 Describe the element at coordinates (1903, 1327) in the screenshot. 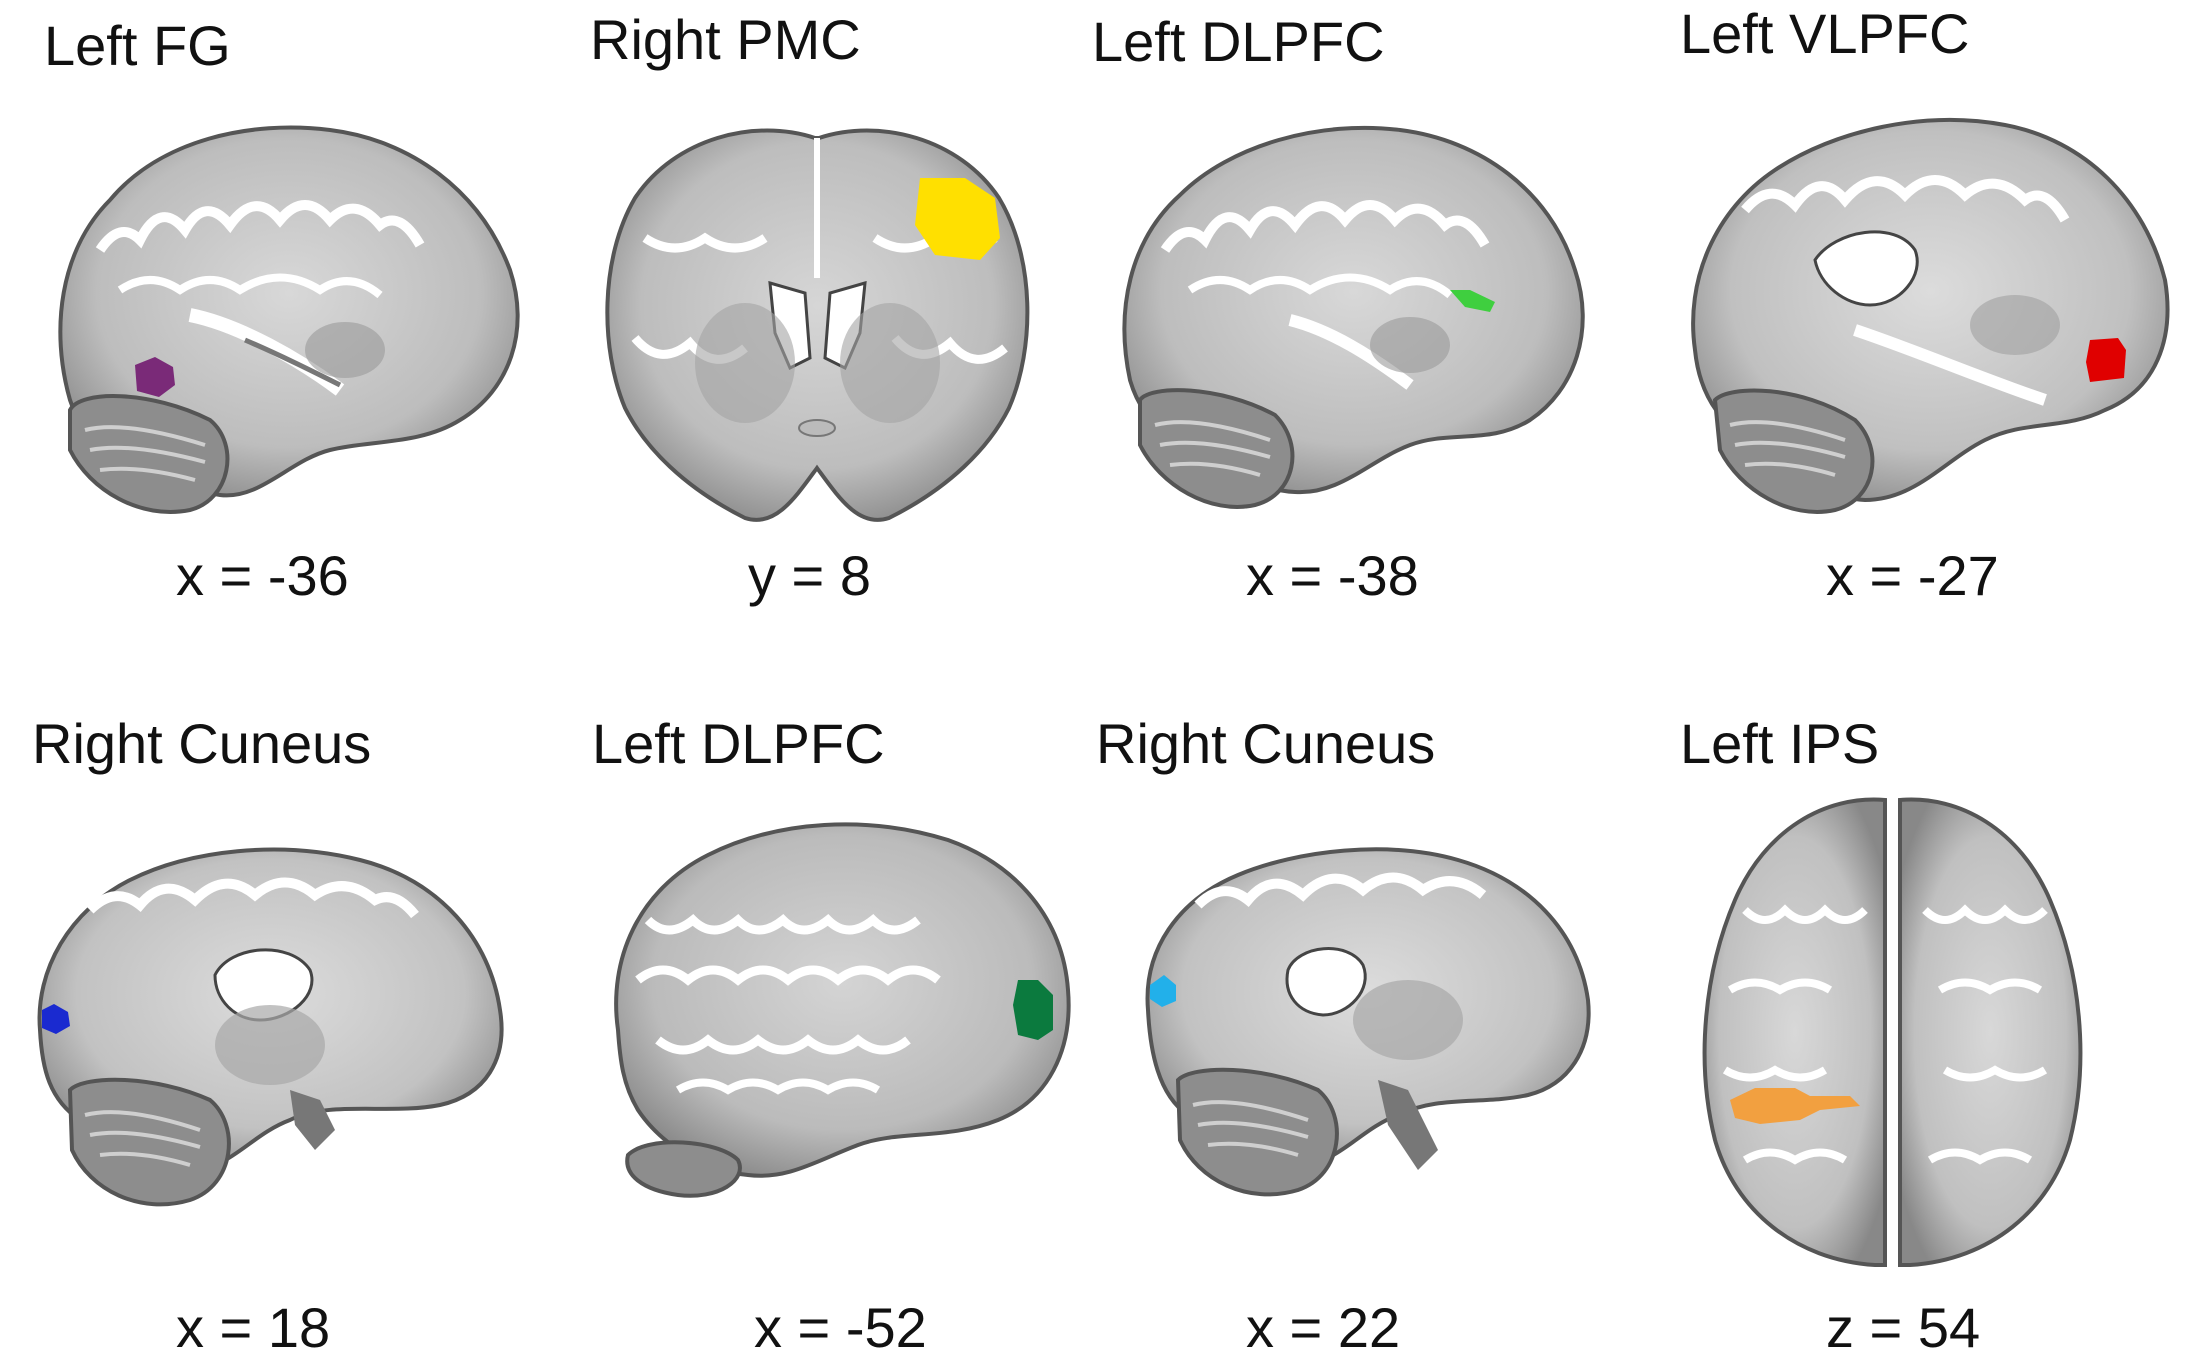

I see `slice-coordinate: z = 54` at that location.